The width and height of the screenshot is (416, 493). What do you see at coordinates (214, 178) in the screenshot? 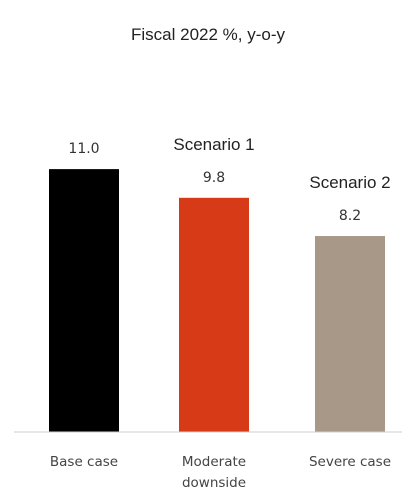
I see `value-label-1: 9.8` at bounding box center [214, 178].